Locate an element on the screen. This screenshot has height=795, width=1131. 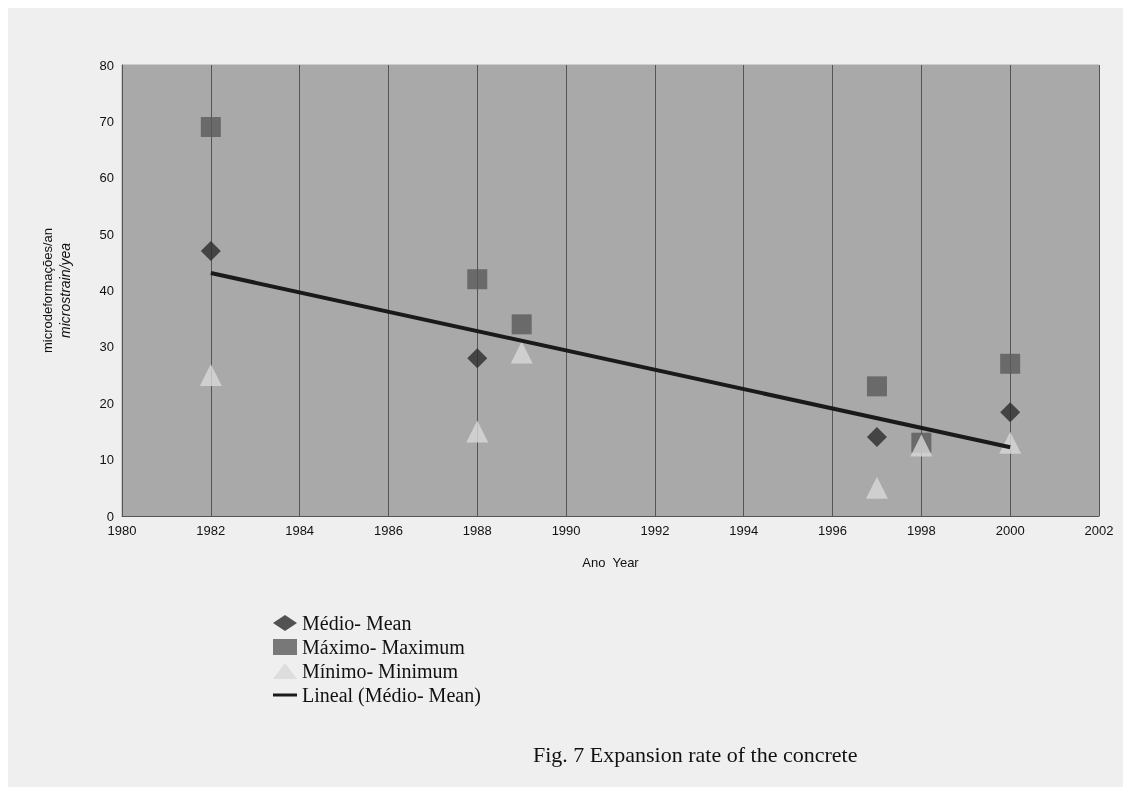
y-axis-title: microdeformações/an microstrain/yea is located at coordinates (56, 290).